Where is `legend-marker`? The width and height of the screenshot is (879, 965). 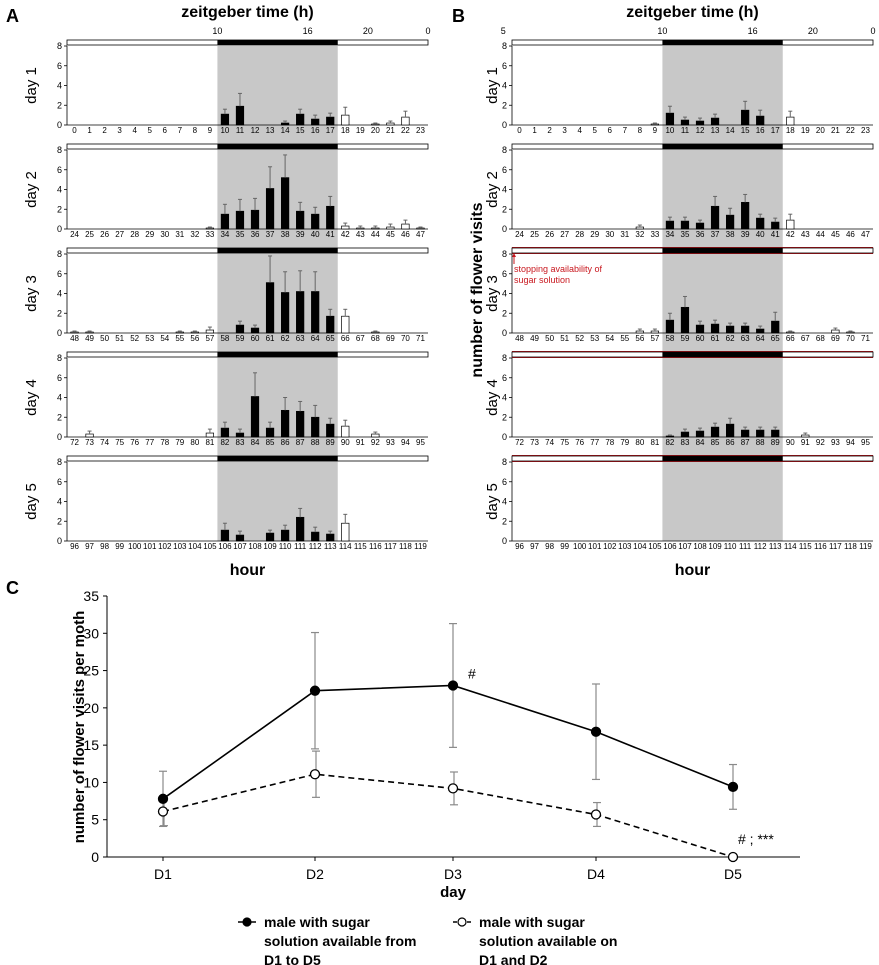 legend-marker is located at coordinates (462, 922).